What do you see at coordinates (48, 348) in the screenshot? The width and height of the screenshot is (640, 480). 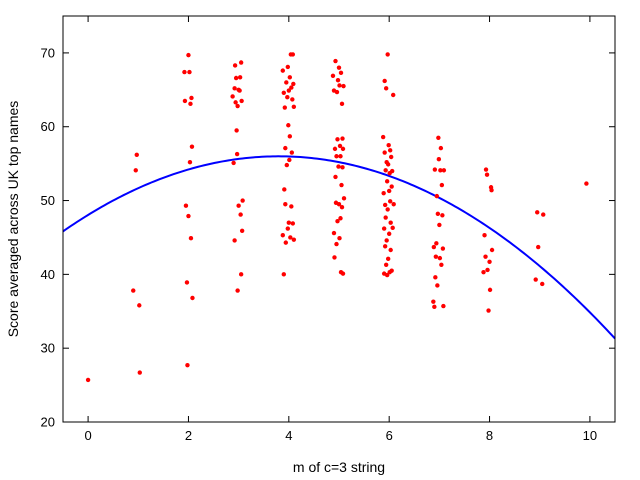 I see `y-tick-label: 30` at bounding box center [48, 348].